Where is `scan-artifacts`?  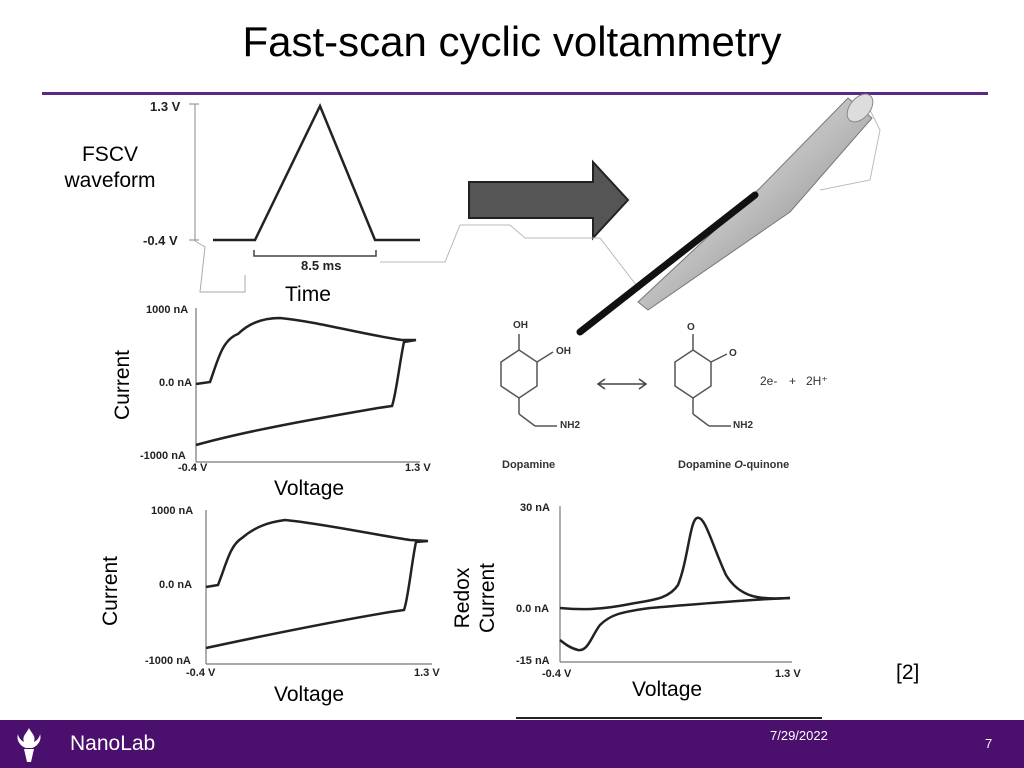
scan-artifacts is located at coordinates (630, 200).